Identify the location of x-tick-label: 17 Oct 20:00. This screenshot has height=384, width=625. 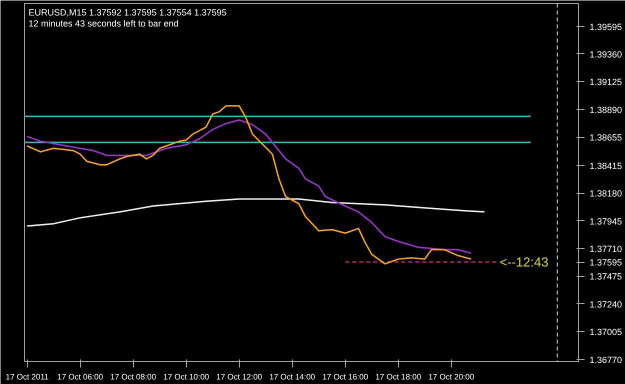
(451, 377).